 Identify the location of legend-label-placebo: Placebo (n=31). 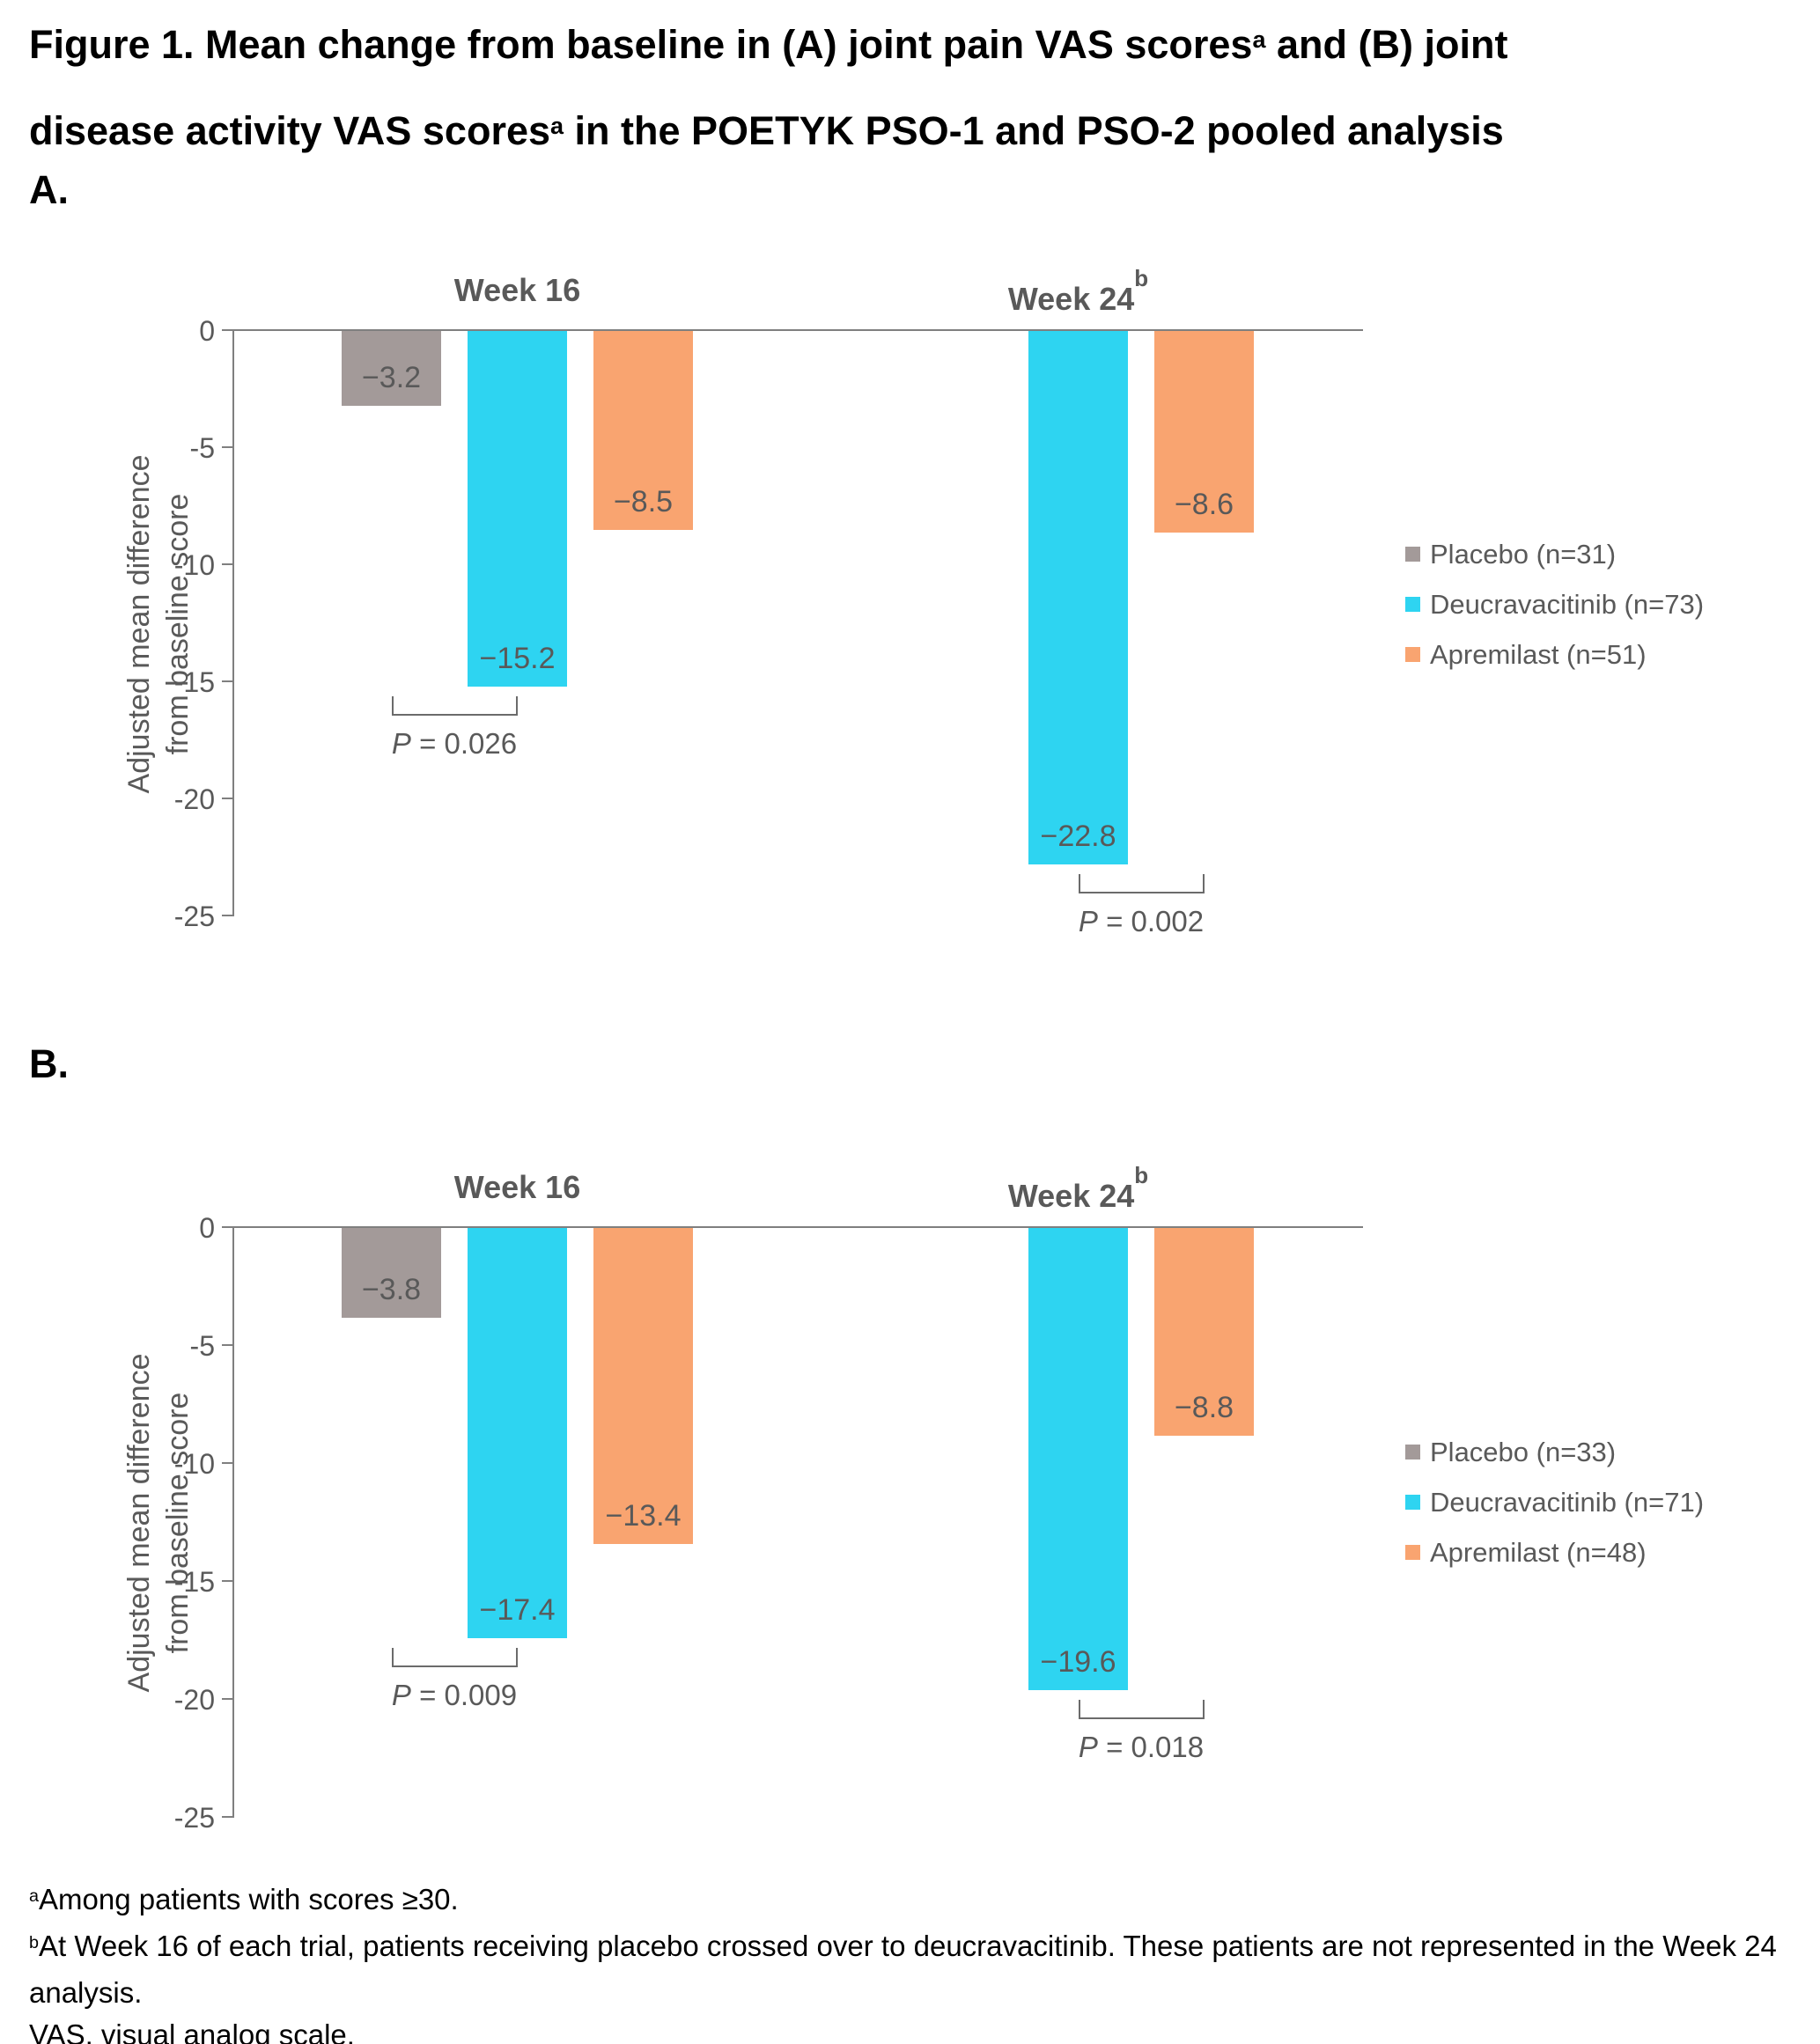
(1523, 554).